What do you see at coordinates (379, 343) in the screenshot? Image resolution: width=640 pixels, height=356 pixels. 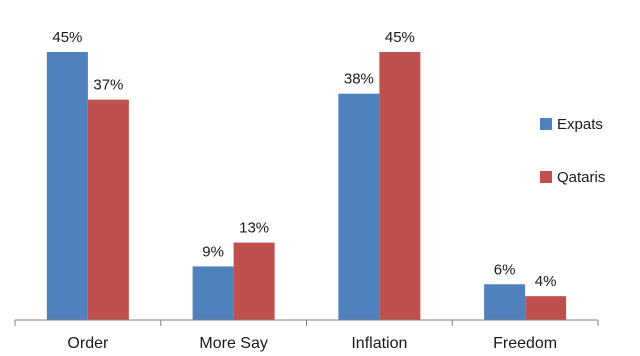 I see `category-label: Inflation` at bounding box center [379, 343].